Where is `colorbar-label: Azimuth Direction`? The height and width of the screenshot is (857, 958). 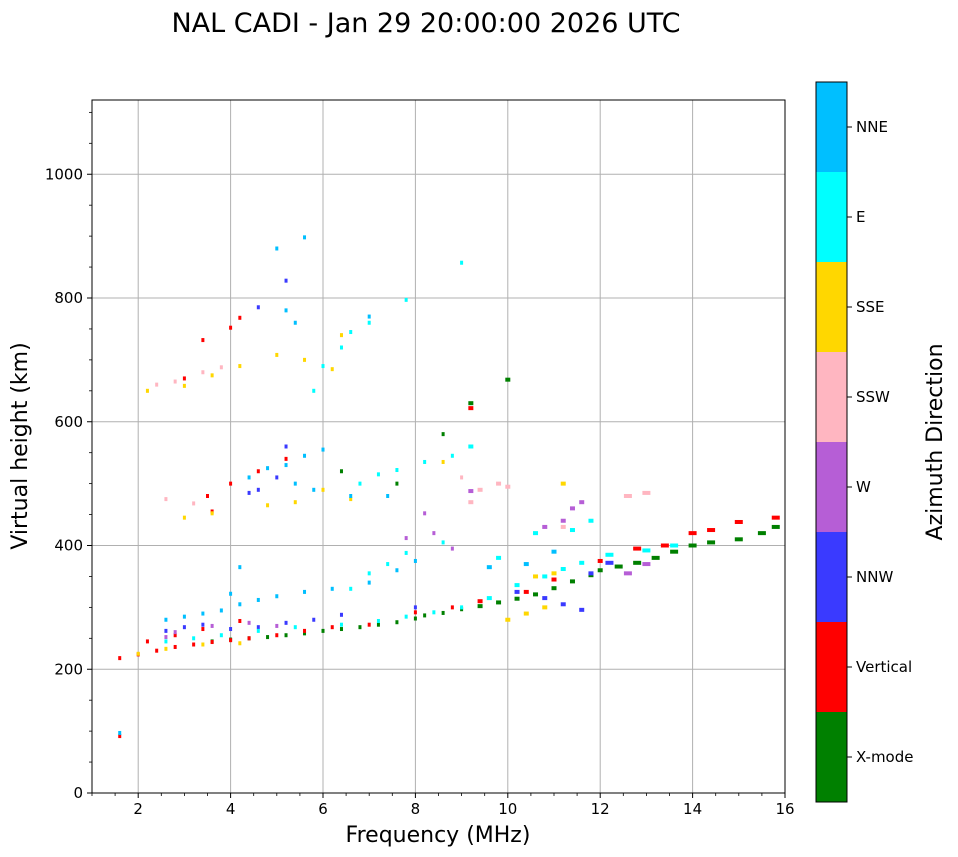
colorbar-label: Azimuth Direction is located at coordinates (935, 441).